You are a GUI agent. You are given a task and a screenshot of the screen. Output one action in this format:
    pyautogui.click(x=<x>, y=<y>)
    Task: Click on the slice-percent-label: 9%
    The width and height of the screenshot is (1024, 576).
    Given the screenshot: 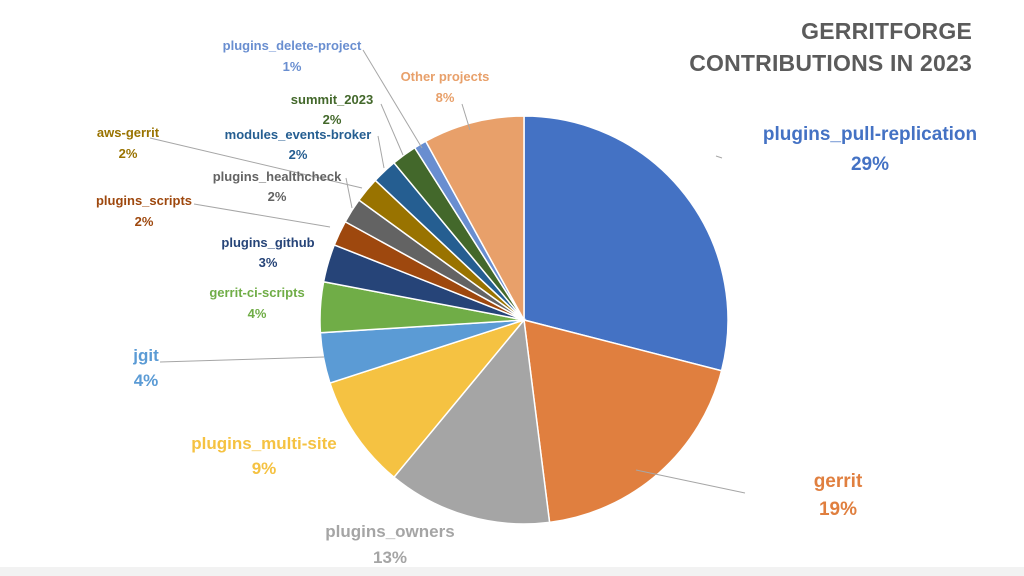 What is the action you would take?
    pyautogui.click(x=264, y=468)
    